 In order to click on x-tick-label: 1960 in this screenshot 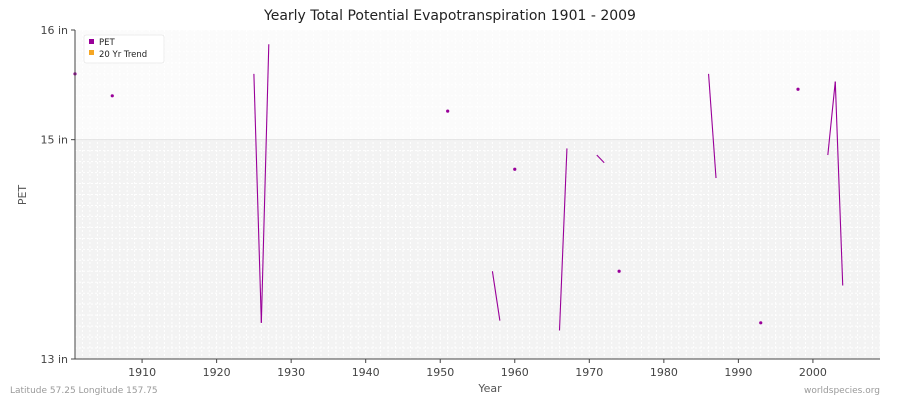, I will do `click(515, 372)`.